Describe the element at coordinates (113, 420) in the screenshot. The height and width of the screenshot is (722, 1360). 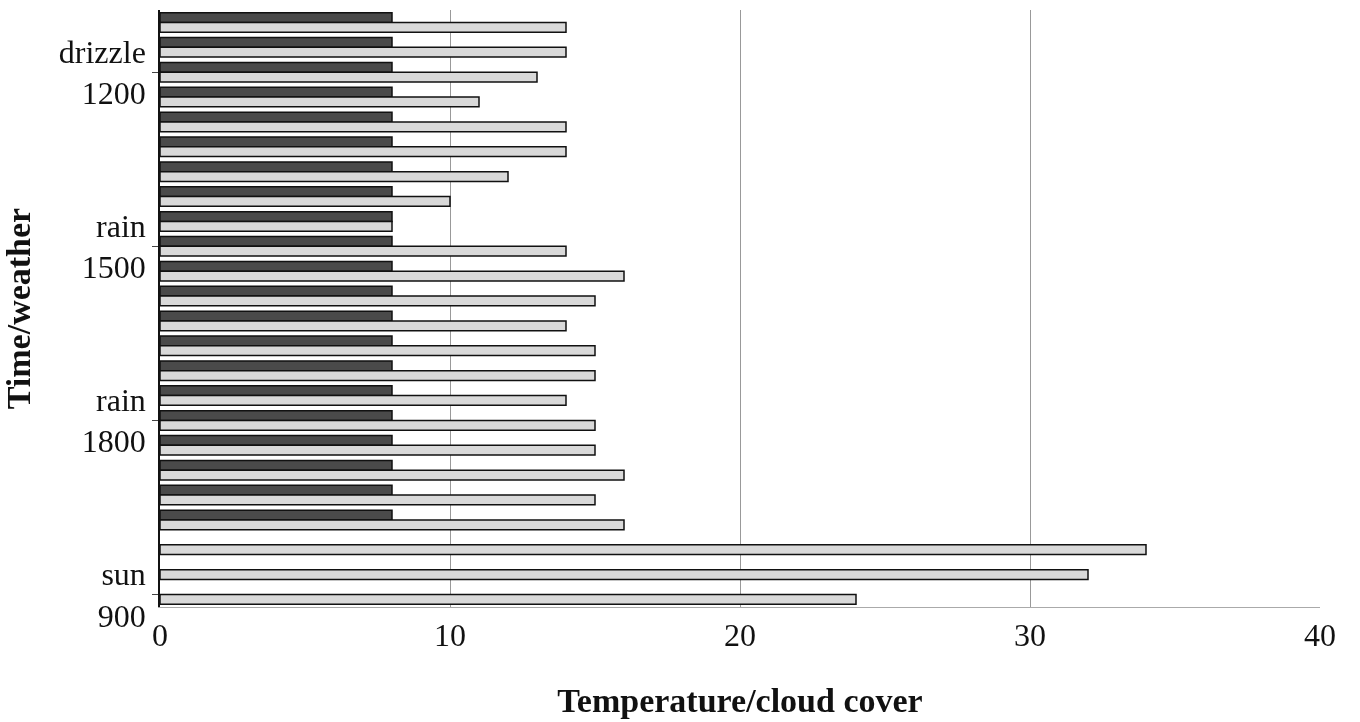
I see `y-tick-label: rain 1800` at that location.